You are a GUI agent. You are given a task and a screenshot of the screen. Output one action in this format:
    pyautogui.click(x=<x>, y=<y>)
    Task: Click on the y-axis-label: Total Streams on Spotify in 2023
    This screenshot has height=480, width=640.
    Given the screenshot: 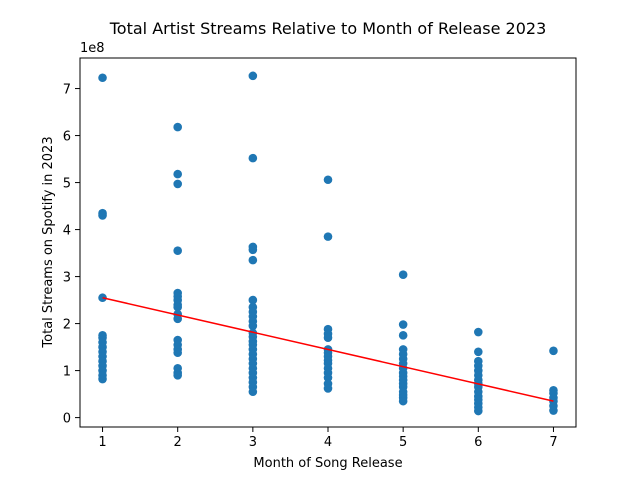 What is the action you would take?
    pyautogui.click(x=48, y=242)
    